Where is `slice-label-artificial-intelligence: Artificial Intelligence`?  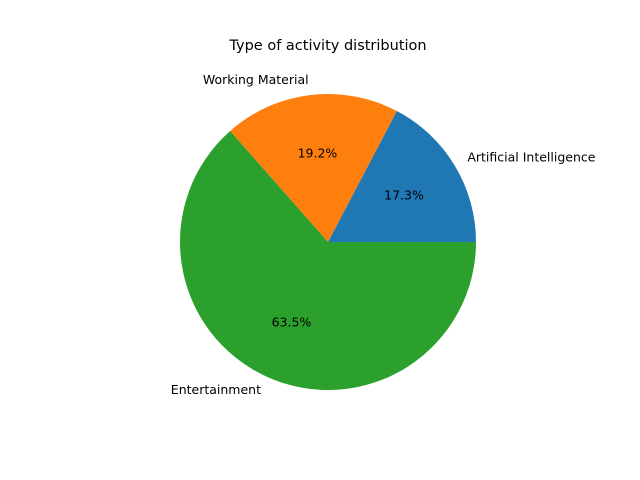
slice-label-artificial-intelligence: Artificial Intelligence is located at coordinates (531, 156).